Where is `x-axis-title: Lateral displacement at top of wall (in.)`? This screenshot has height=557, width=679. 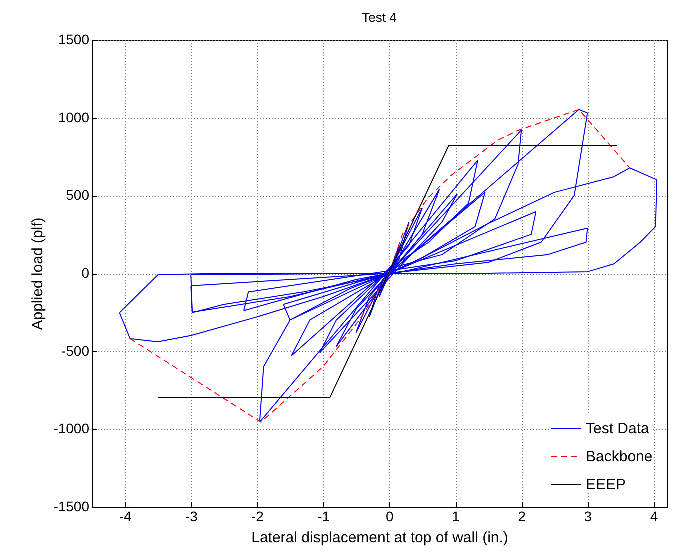 x-axis-title: Lateral displacement at top of wall (in.) is located at coordinates (380, 538).